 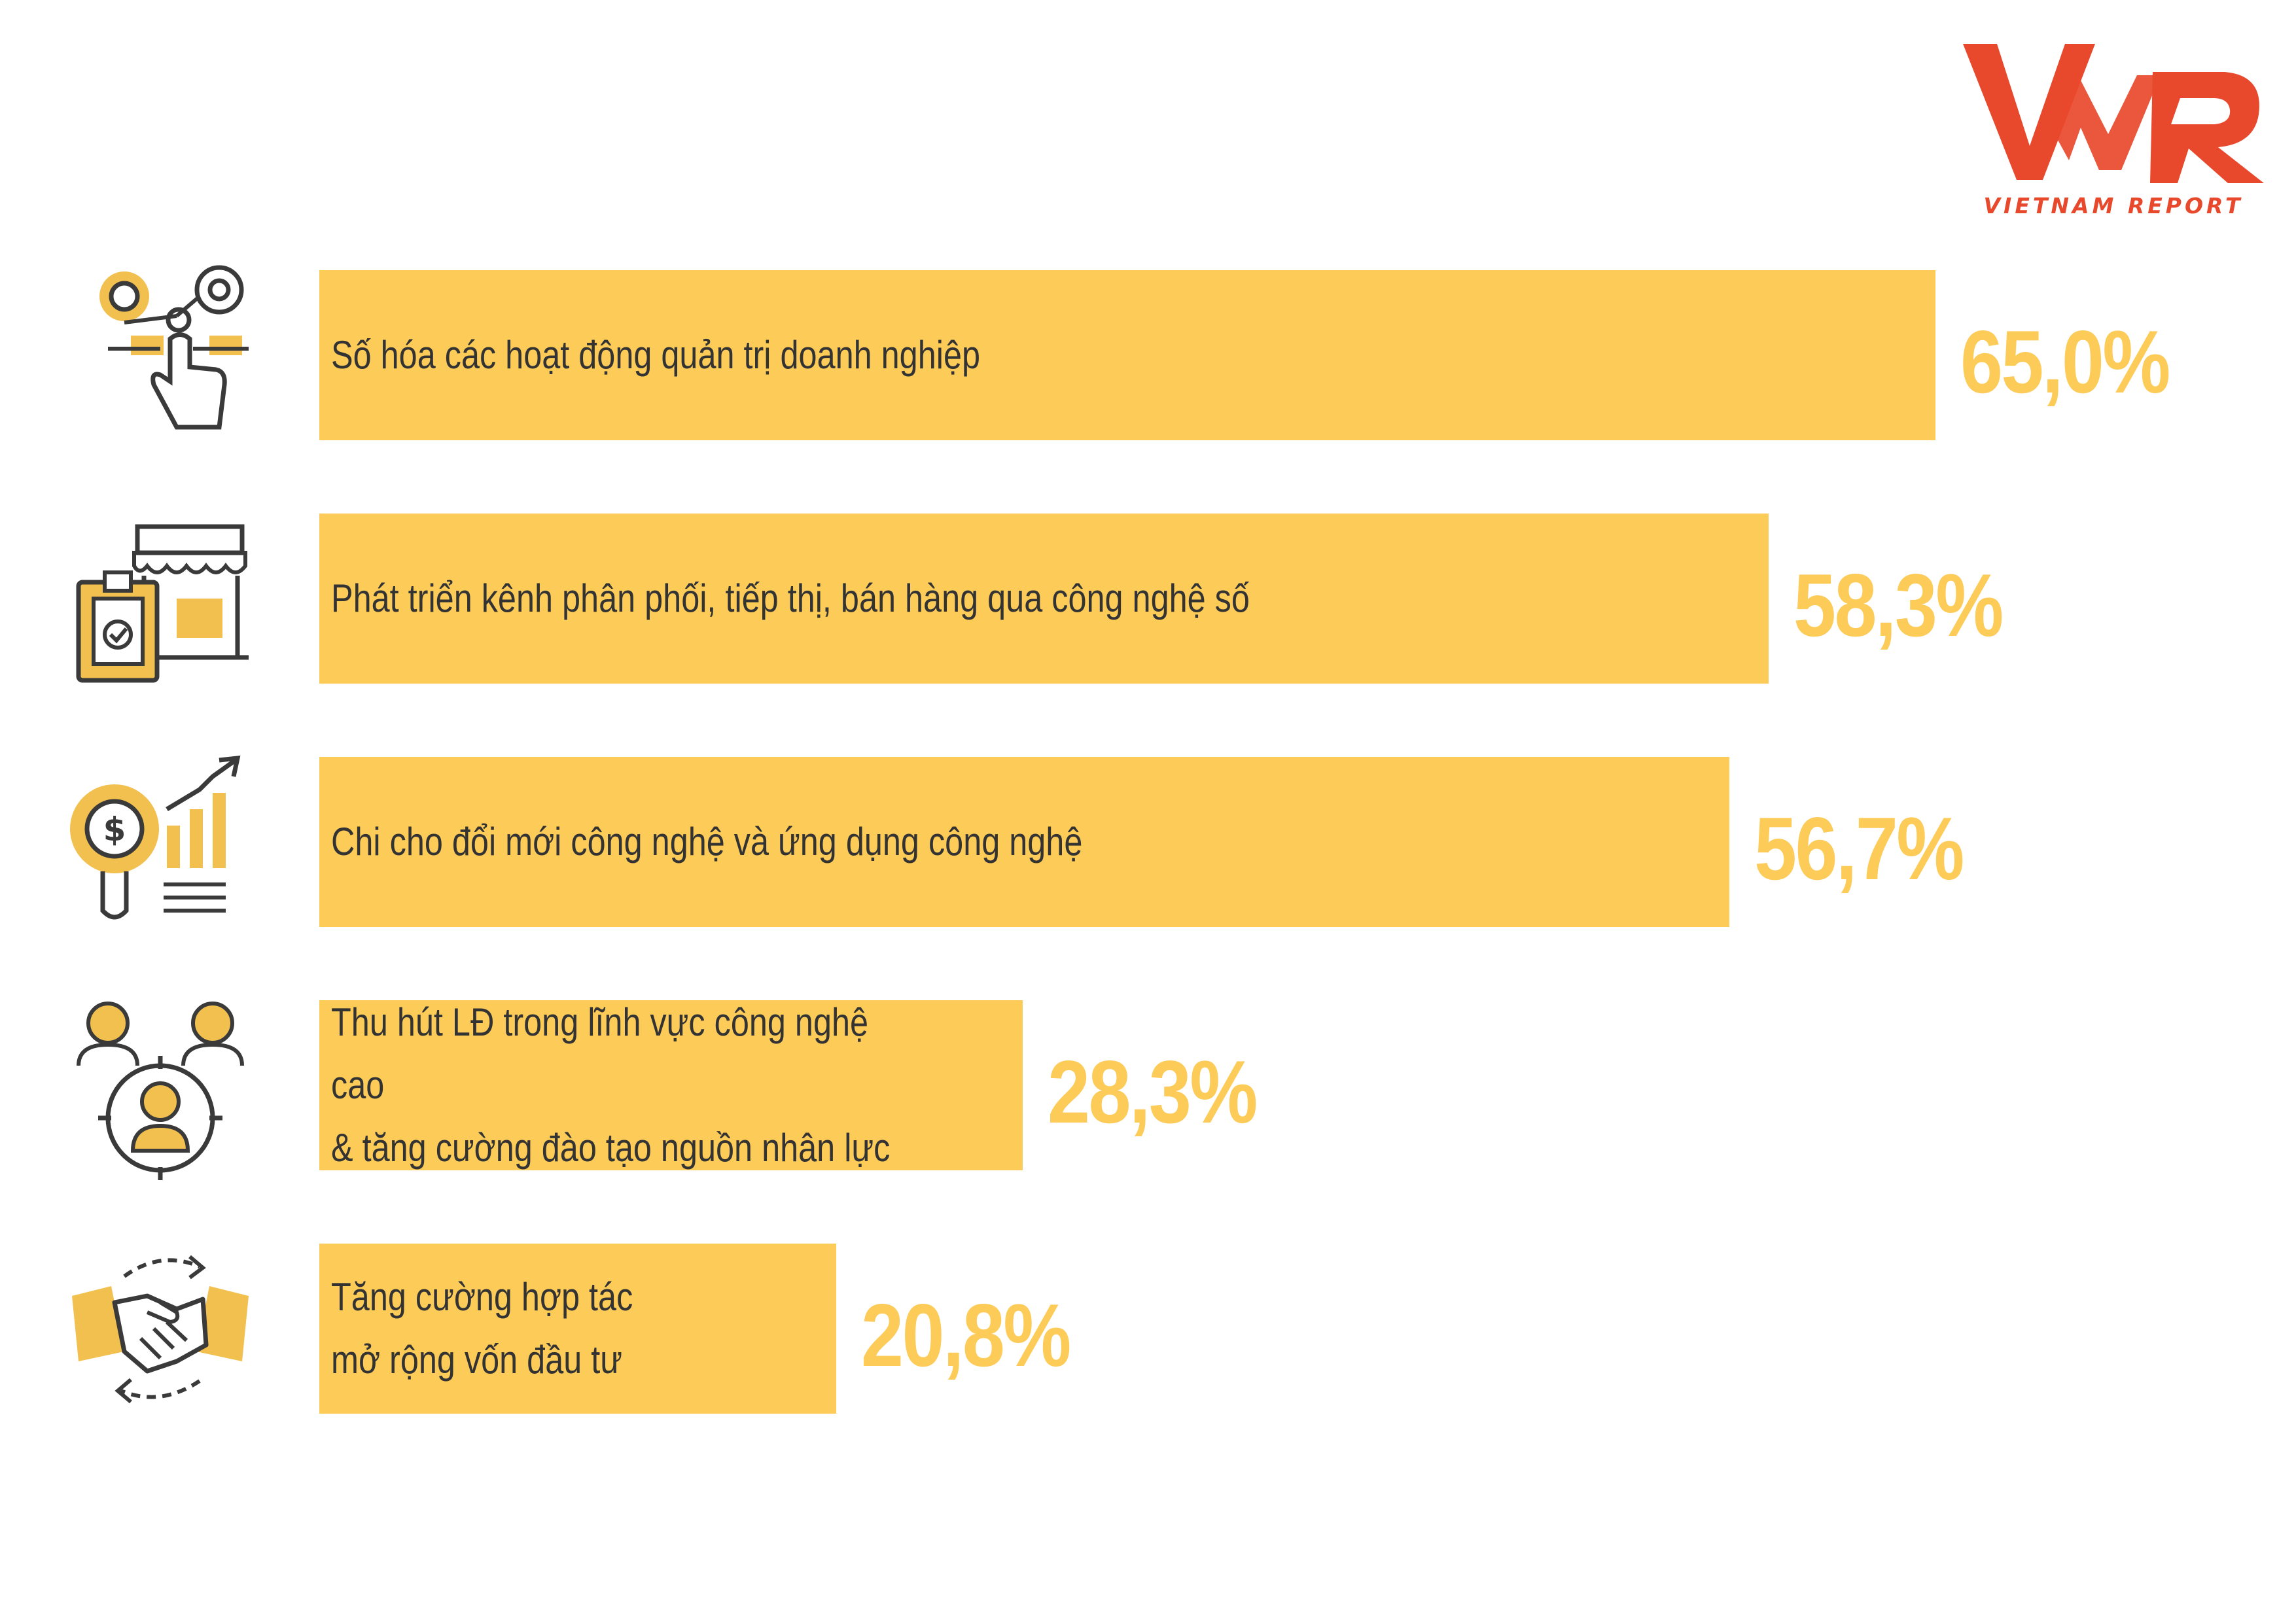 I want to click on vietnam-report-logo: VIETNAM REPORT, so click(x=2113, y=134).